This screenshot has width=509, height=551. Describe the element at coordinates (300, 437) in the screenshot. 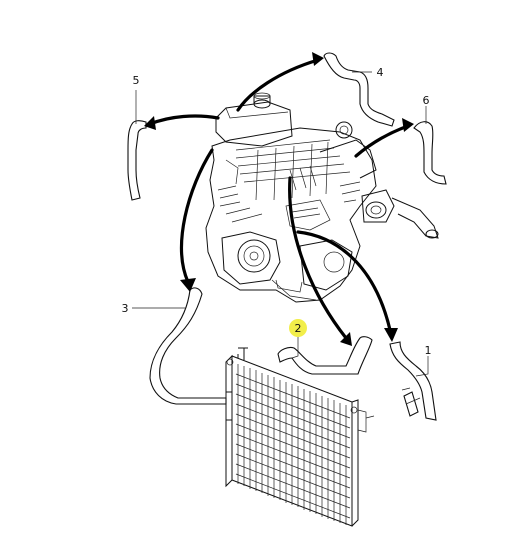

I see `radiator` at that location.